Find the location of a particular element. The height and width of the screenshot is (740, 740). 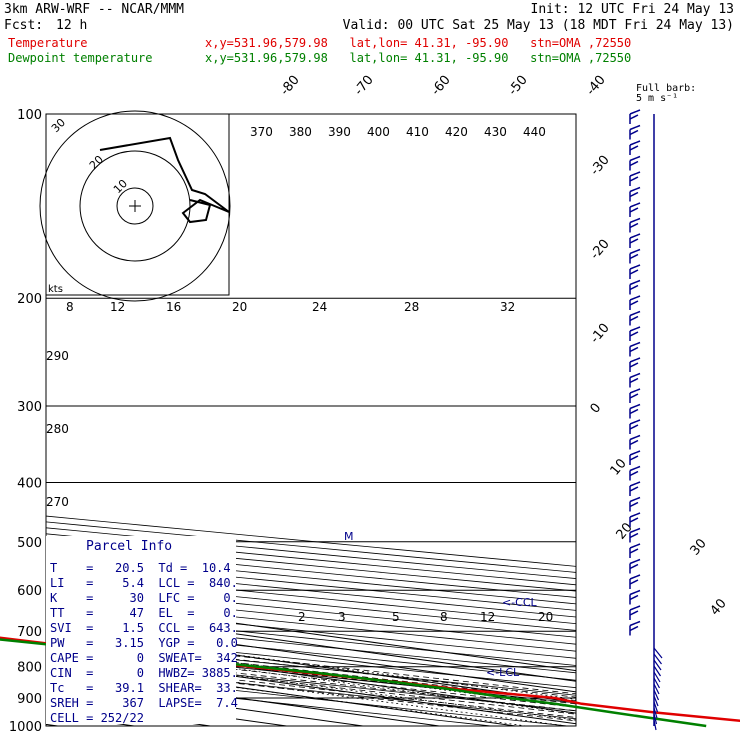

pressure-tick-label: 1000 is located at coordinates (25, 727).